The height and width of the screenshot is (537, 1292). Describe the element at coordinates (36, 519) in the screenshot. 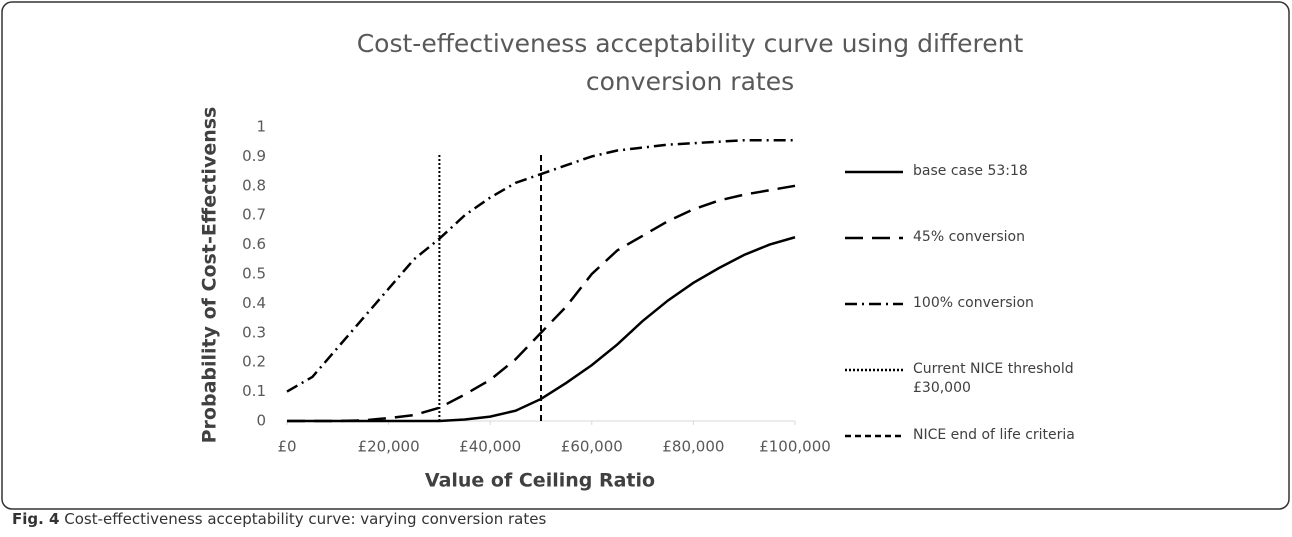

I see `caption-label: Fig. 4` at that location.